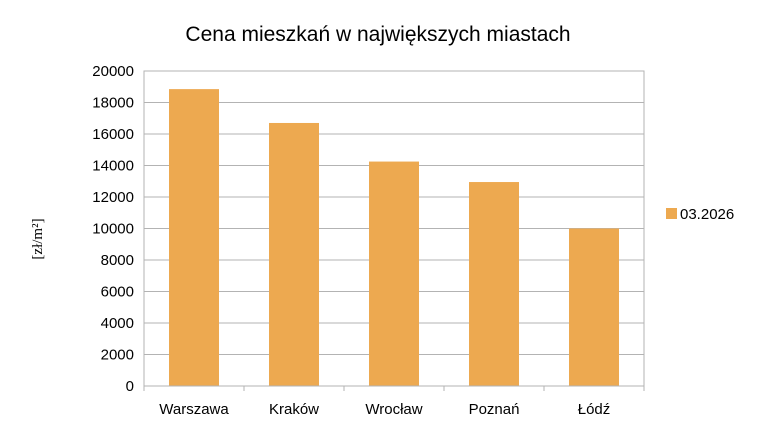 Image resolution: width=757 pixels, height=426 pixels. What do you see at coordinates (113, 197) in the screenshot?
I see `y-tick-label: 12000` at bounding box center [113, 197].